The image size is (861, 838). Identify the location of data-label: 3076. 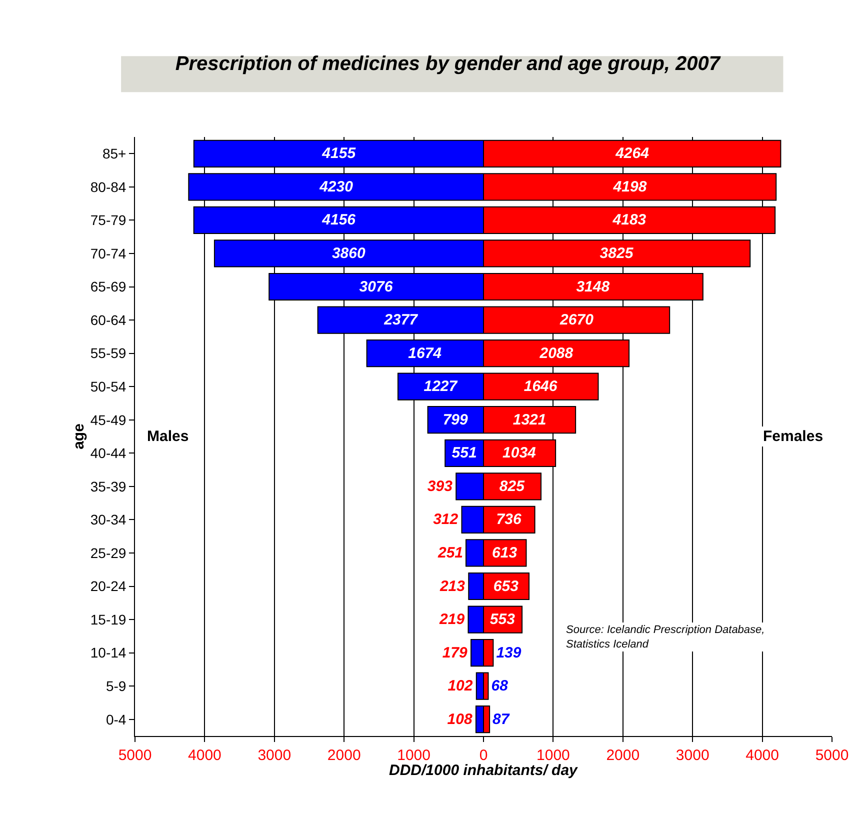
(376, 287).